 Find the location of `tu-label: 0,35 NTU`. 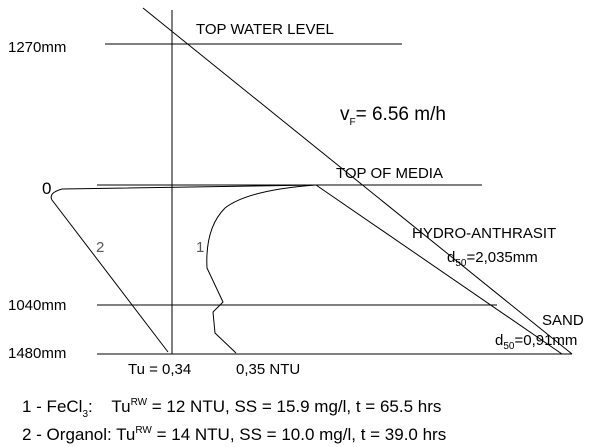

tu-label: 0,35 NTU is located at coordinates (268, 369).